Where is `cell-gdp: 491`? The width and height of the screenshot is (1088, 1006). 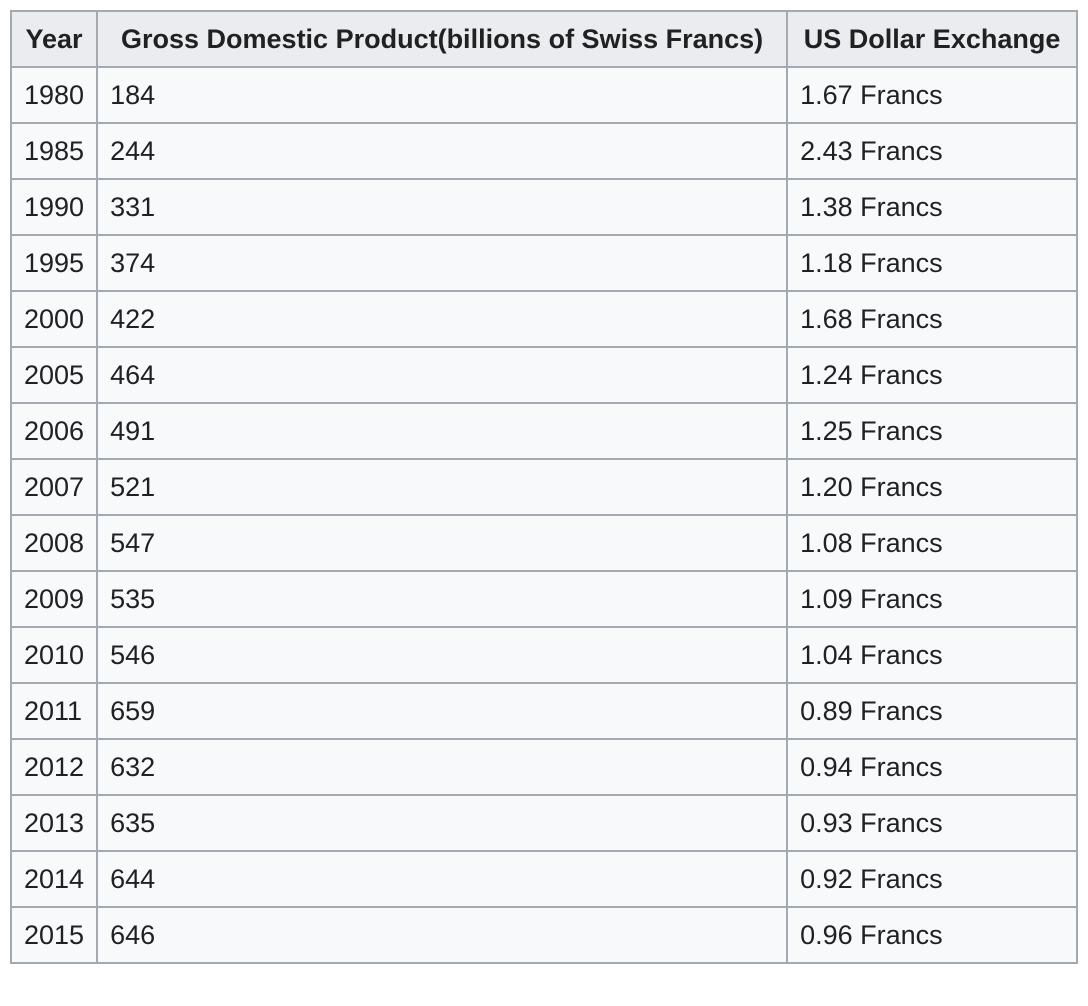 cell-gdp: 491 is located at coordinates (442, 431).